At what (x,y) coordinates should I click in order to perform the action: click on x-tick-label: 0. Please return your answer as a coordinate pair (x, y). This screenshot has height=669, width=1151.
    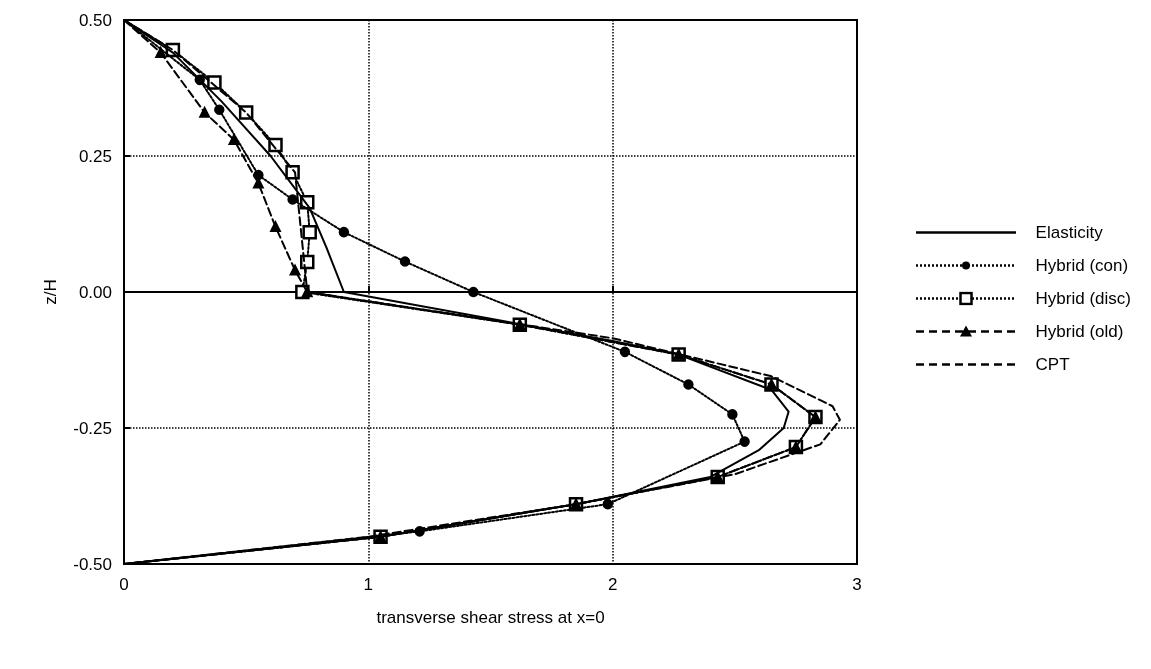
    Looking at the image, I should click on (124, 584).